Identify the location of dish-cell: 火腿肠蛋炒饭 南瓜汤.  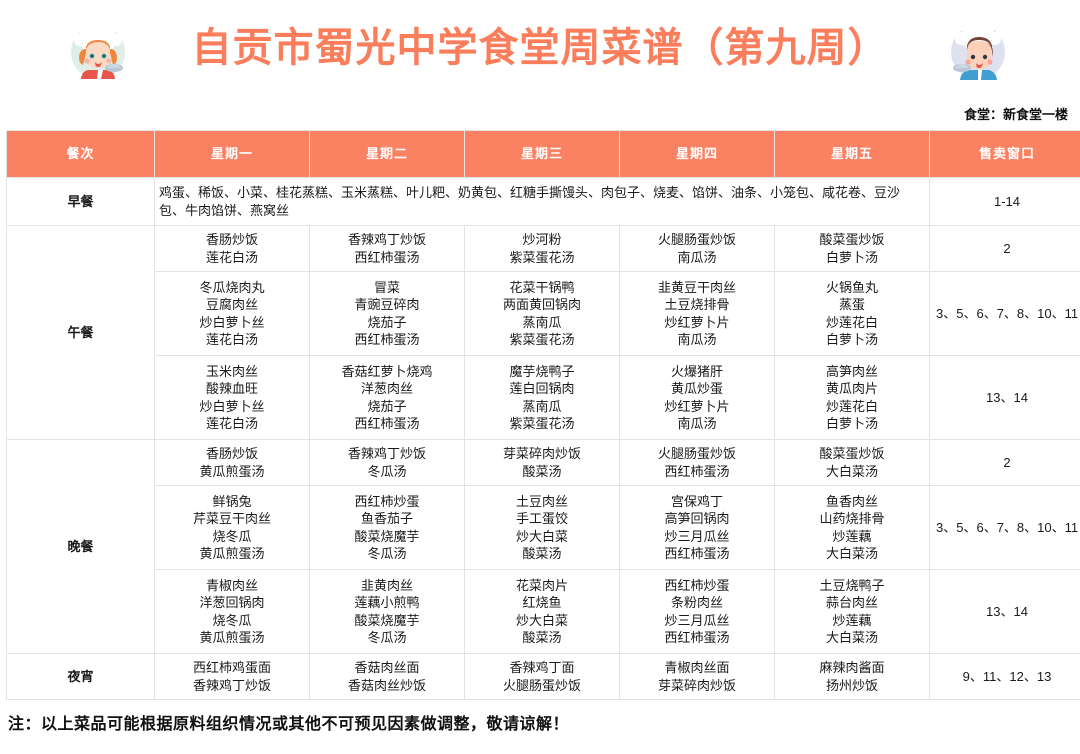
(697, 248).